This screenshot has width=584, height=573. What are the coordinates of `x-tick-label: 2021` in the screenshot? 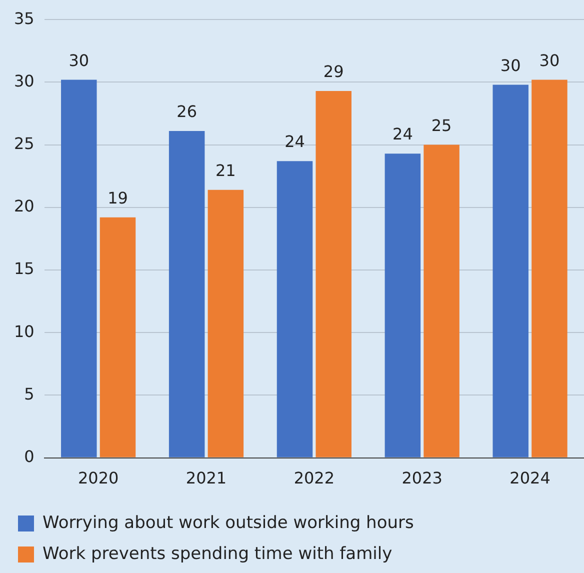 It's located at (206, 478).